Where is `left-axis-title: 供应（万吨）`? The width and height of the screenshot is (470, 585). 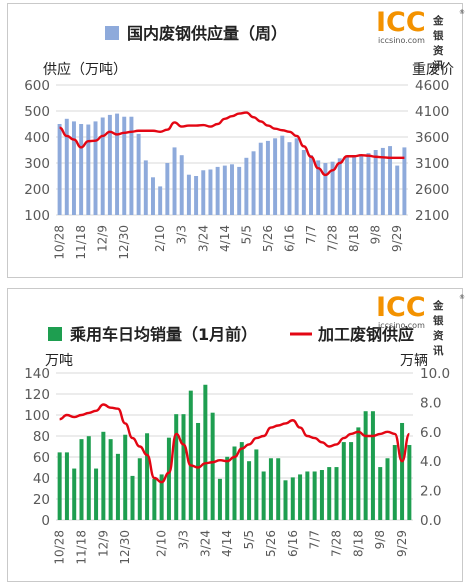
left-axis-title: 供应（万吨） is located at coordinates (85, 69).